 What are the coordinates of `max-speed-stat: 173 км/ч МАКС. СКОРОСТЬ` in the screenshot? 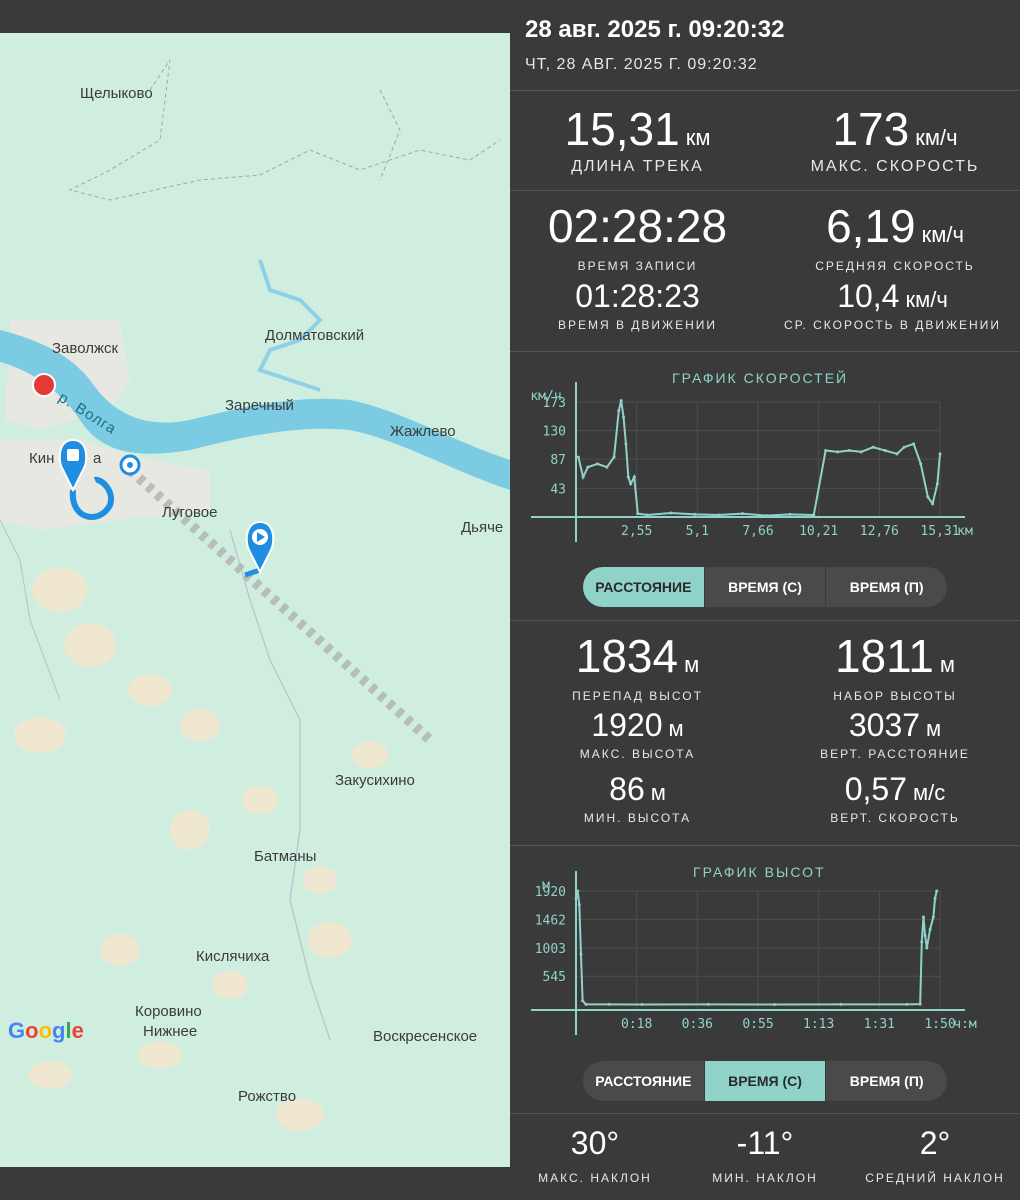 It's located at (895, 139).